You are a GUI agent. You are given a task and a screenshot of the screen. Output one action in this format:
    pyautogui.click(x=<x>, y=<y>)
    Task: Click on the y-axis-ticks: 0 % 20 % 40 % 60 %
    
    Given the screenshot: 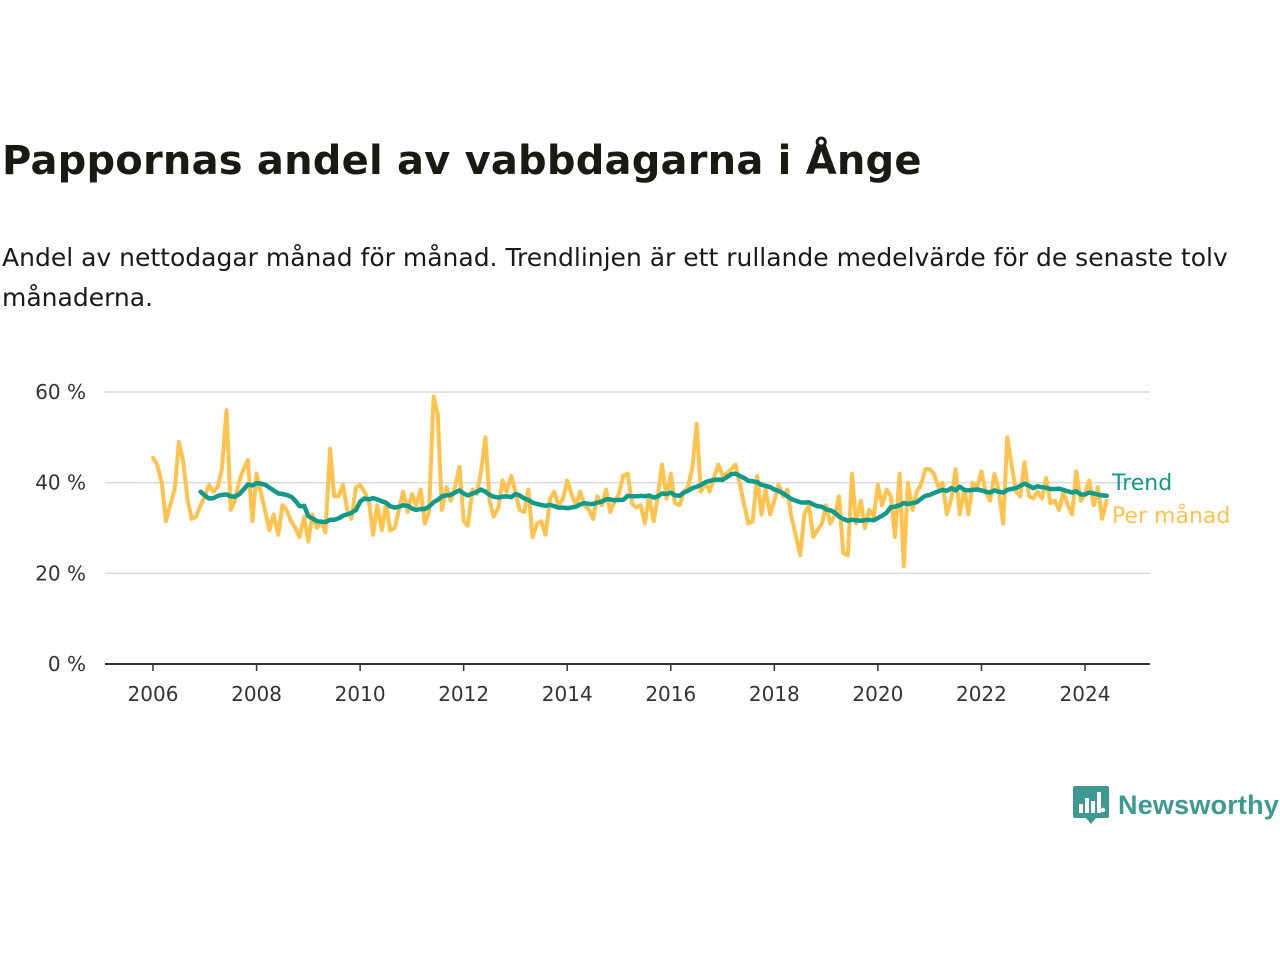 What is the action you would take?
    pyautogui.click(x=60, y=528)
    